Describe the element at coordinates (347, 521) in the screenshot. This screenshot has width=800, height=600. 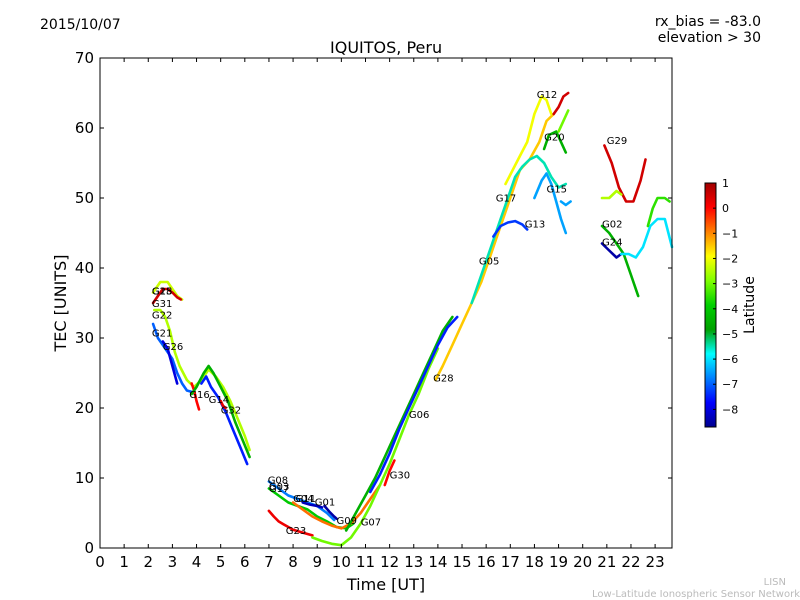
I see `satellite-label-g09: G09` at that location.